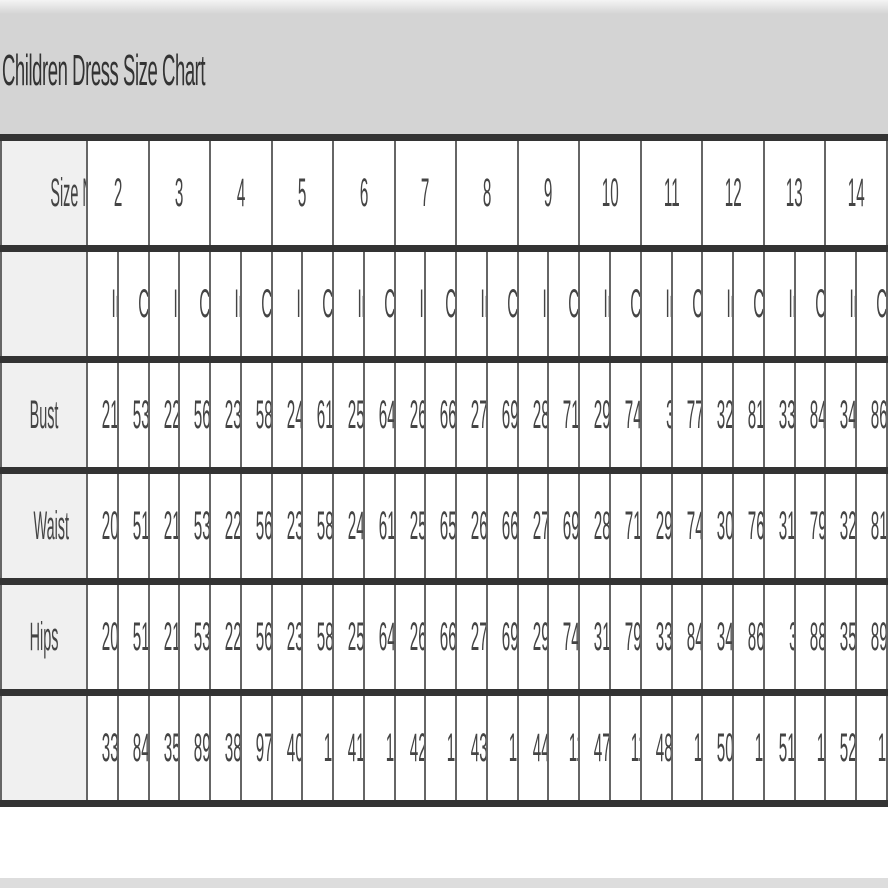 This screenshot has width=888, height=888. Describe the element at coordinates (791, 637) in the screenshot. I see `value-cell-text: 34.5` at that location.